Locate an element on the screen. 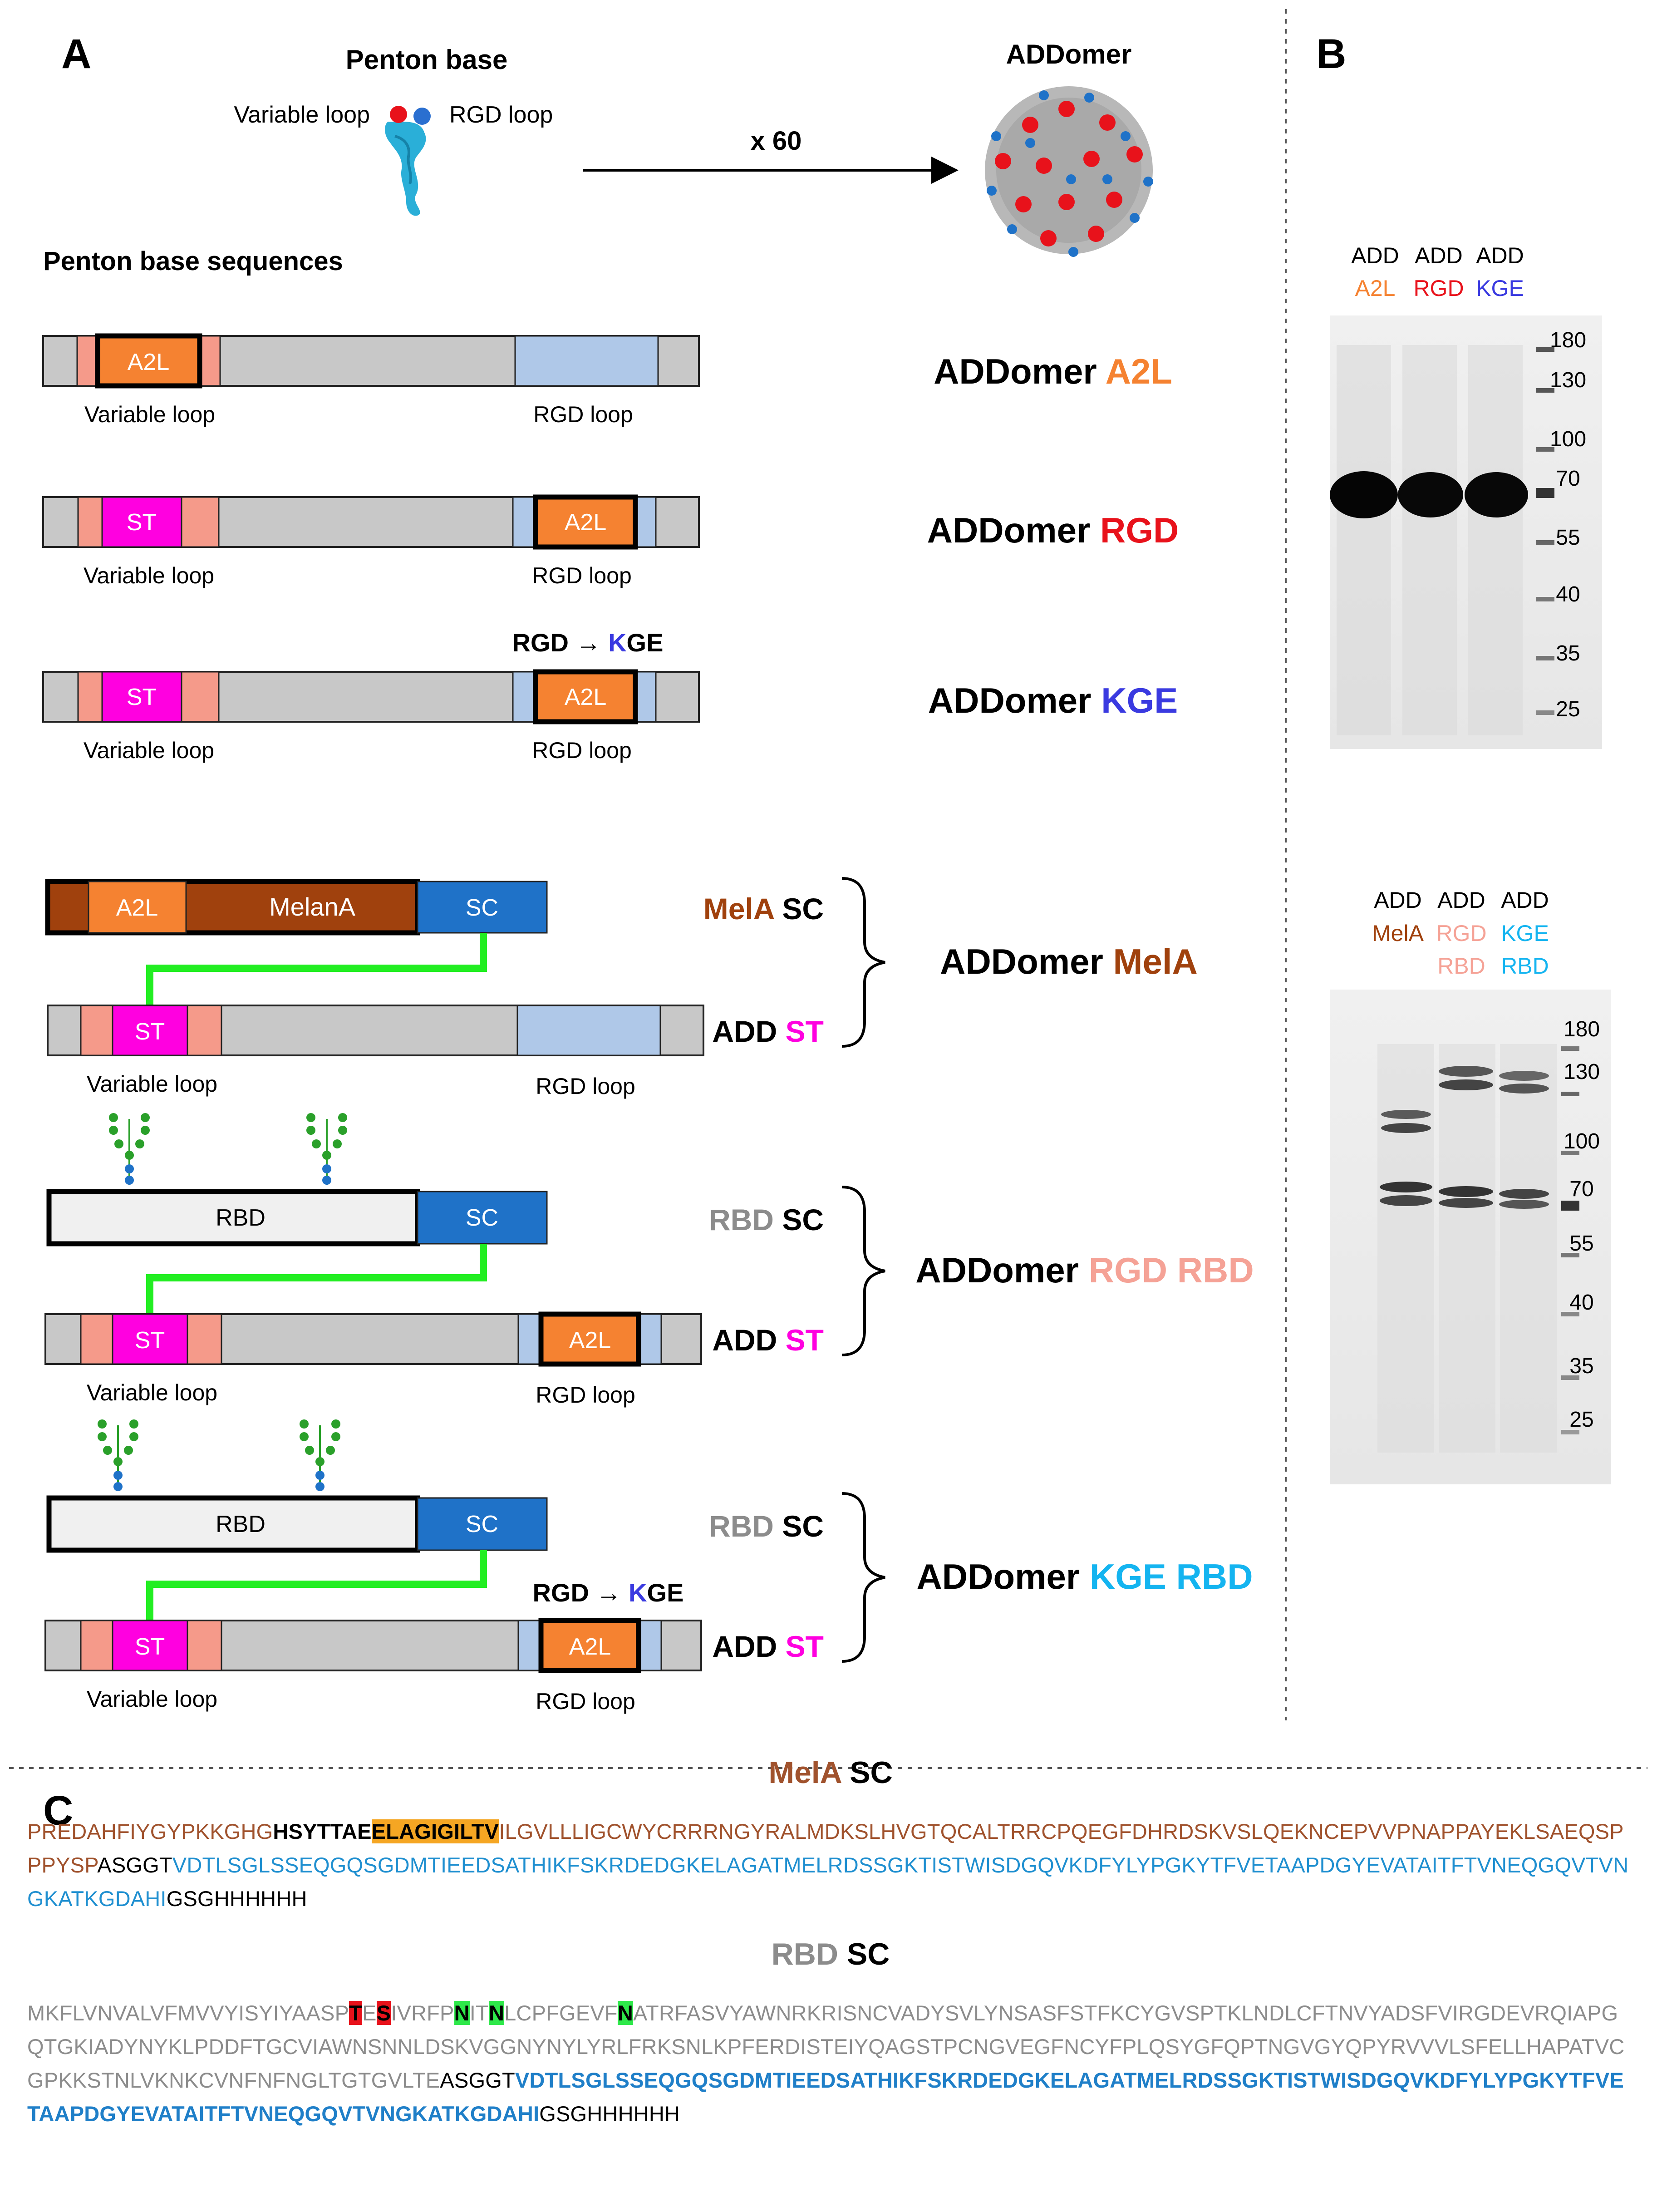 The image size is (1657, 2212). construct-name: ADDomer KGE is located at coordinates (1053, 700).